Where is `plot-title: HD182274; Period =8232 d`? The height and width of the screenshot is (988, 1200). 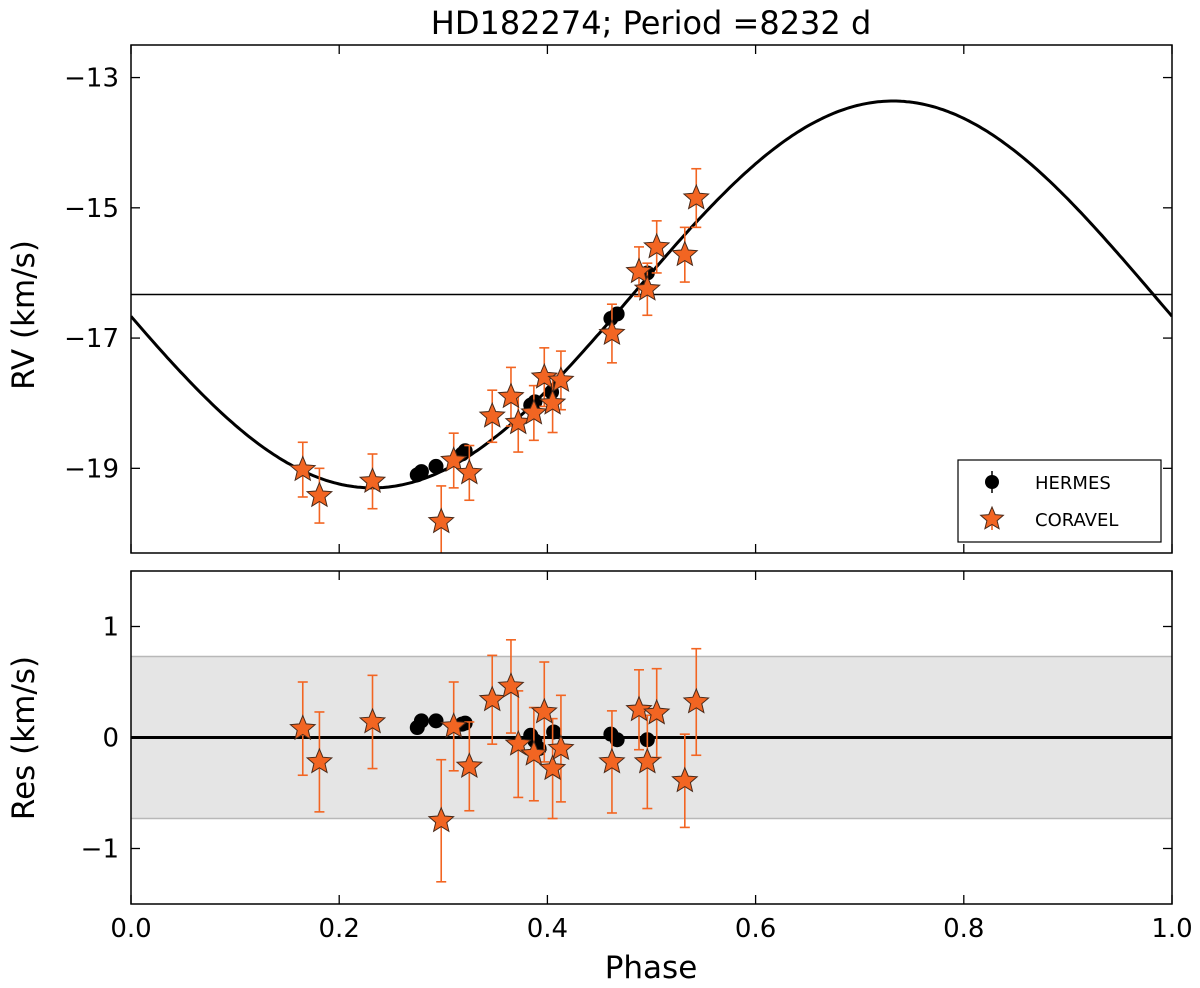 plot-title: HD182274; Period =8232 d is located at coordinates (651, 23).